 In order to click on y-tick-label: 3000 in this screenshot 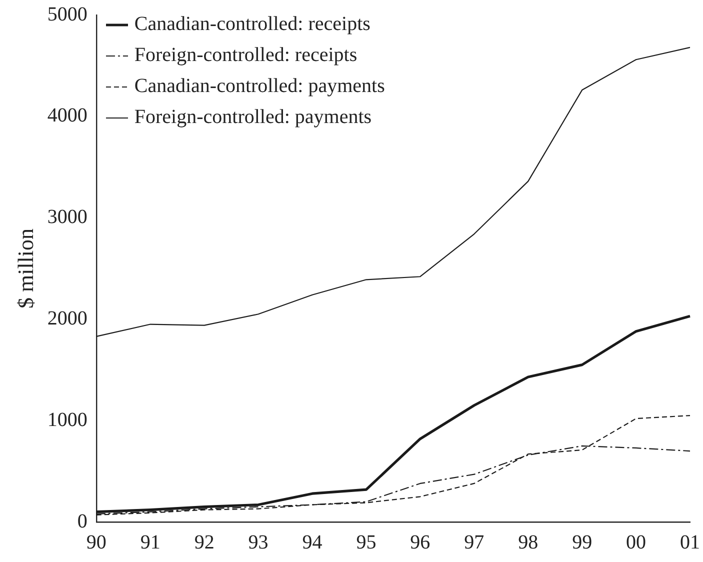, I will do `click(67, 217)`.